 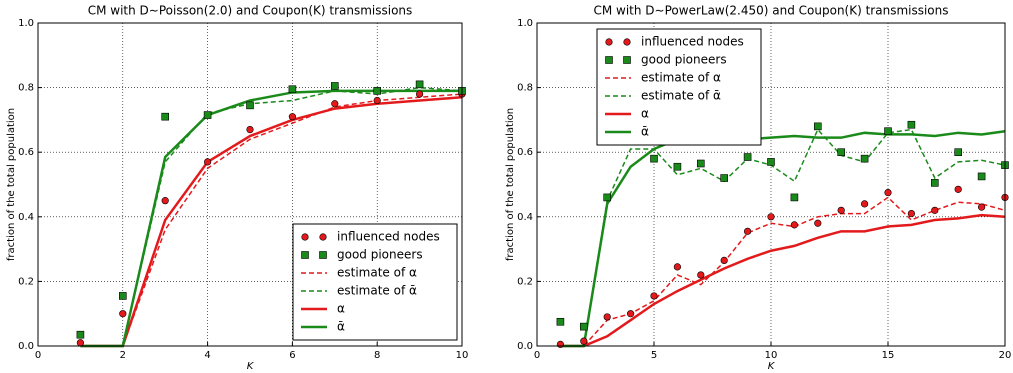 What do you see at coordinates (525, 152) in the screenshot?
I see `y-tick-label: 0.6` at bounding box center [525, 152].